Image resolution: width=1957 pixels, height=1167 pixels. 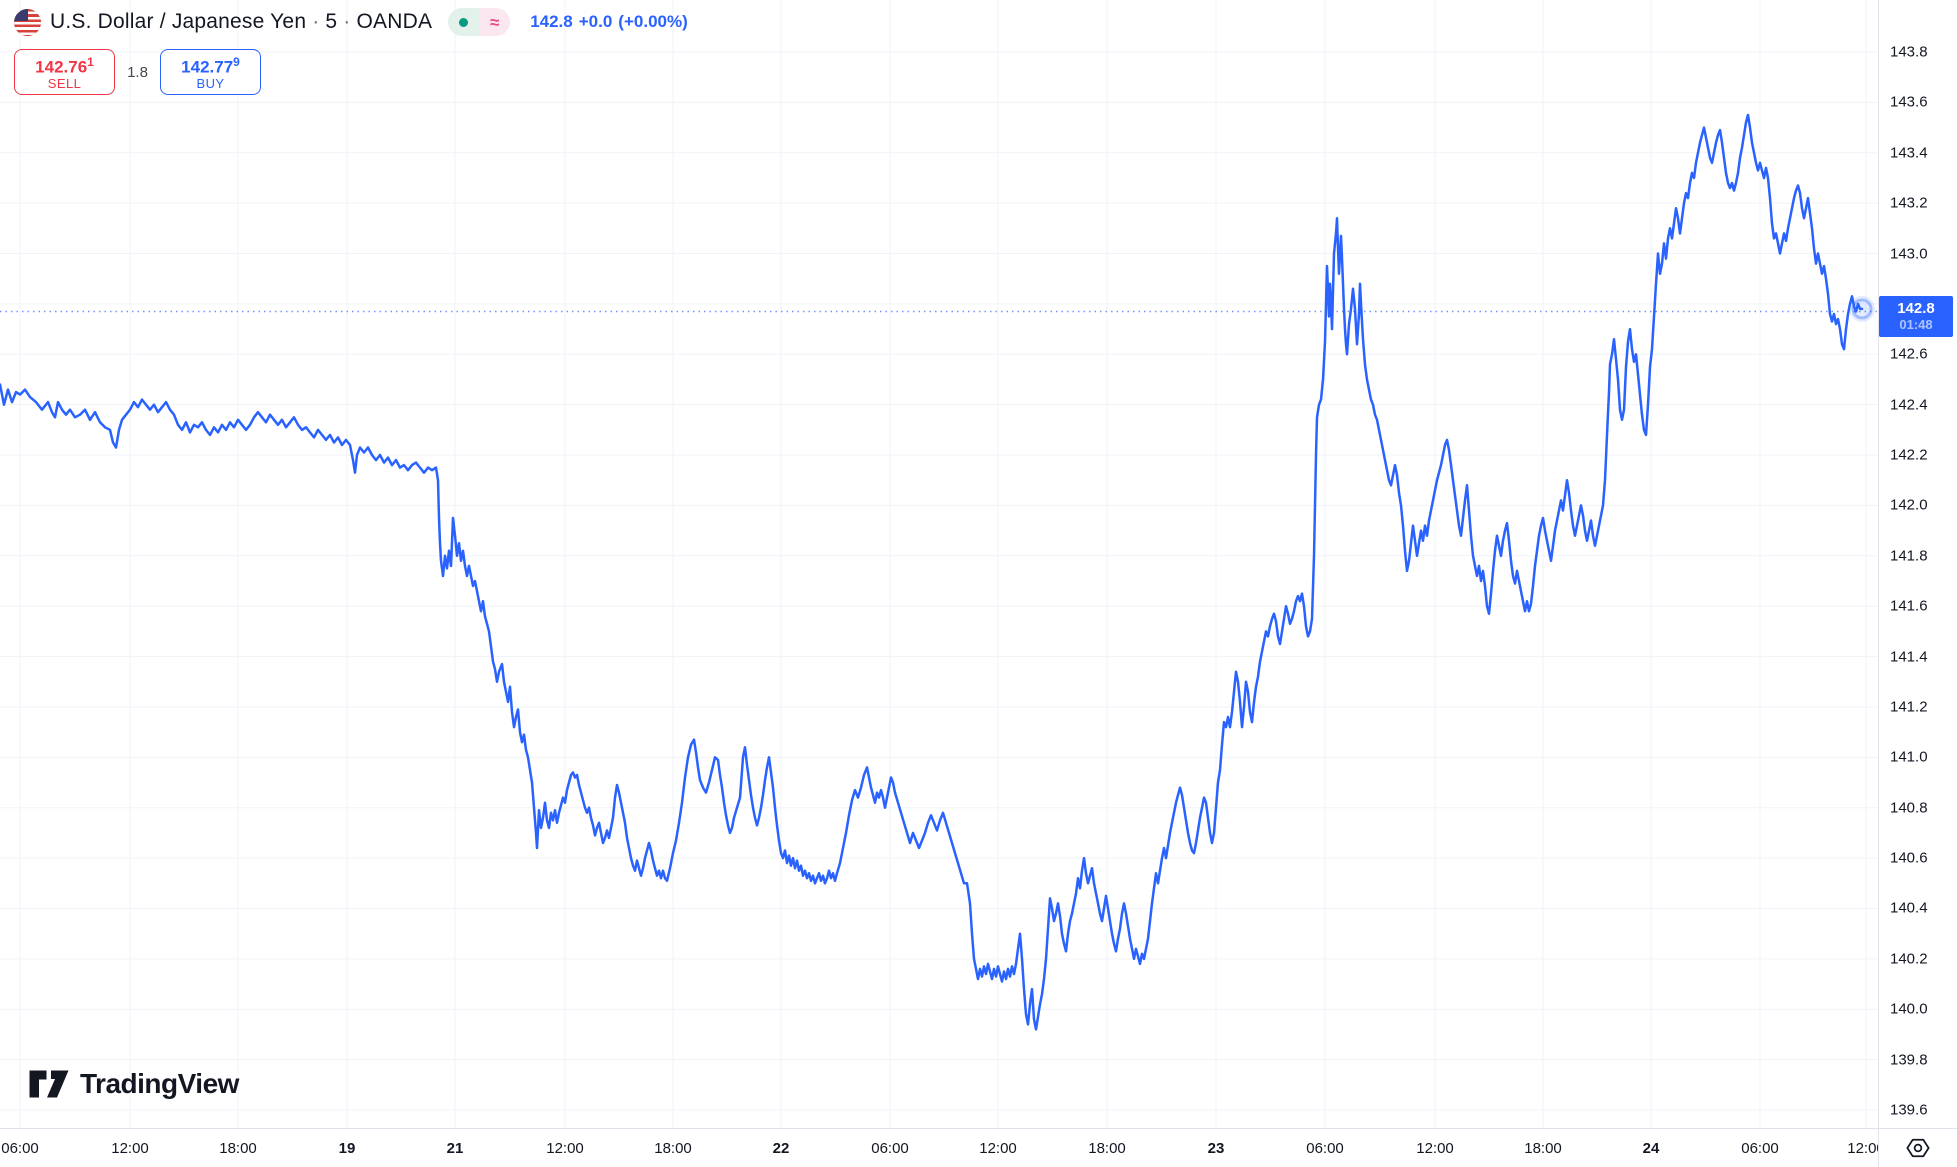 I want to click on price-axis-label: 143.4, so click(x=1909, y=153).